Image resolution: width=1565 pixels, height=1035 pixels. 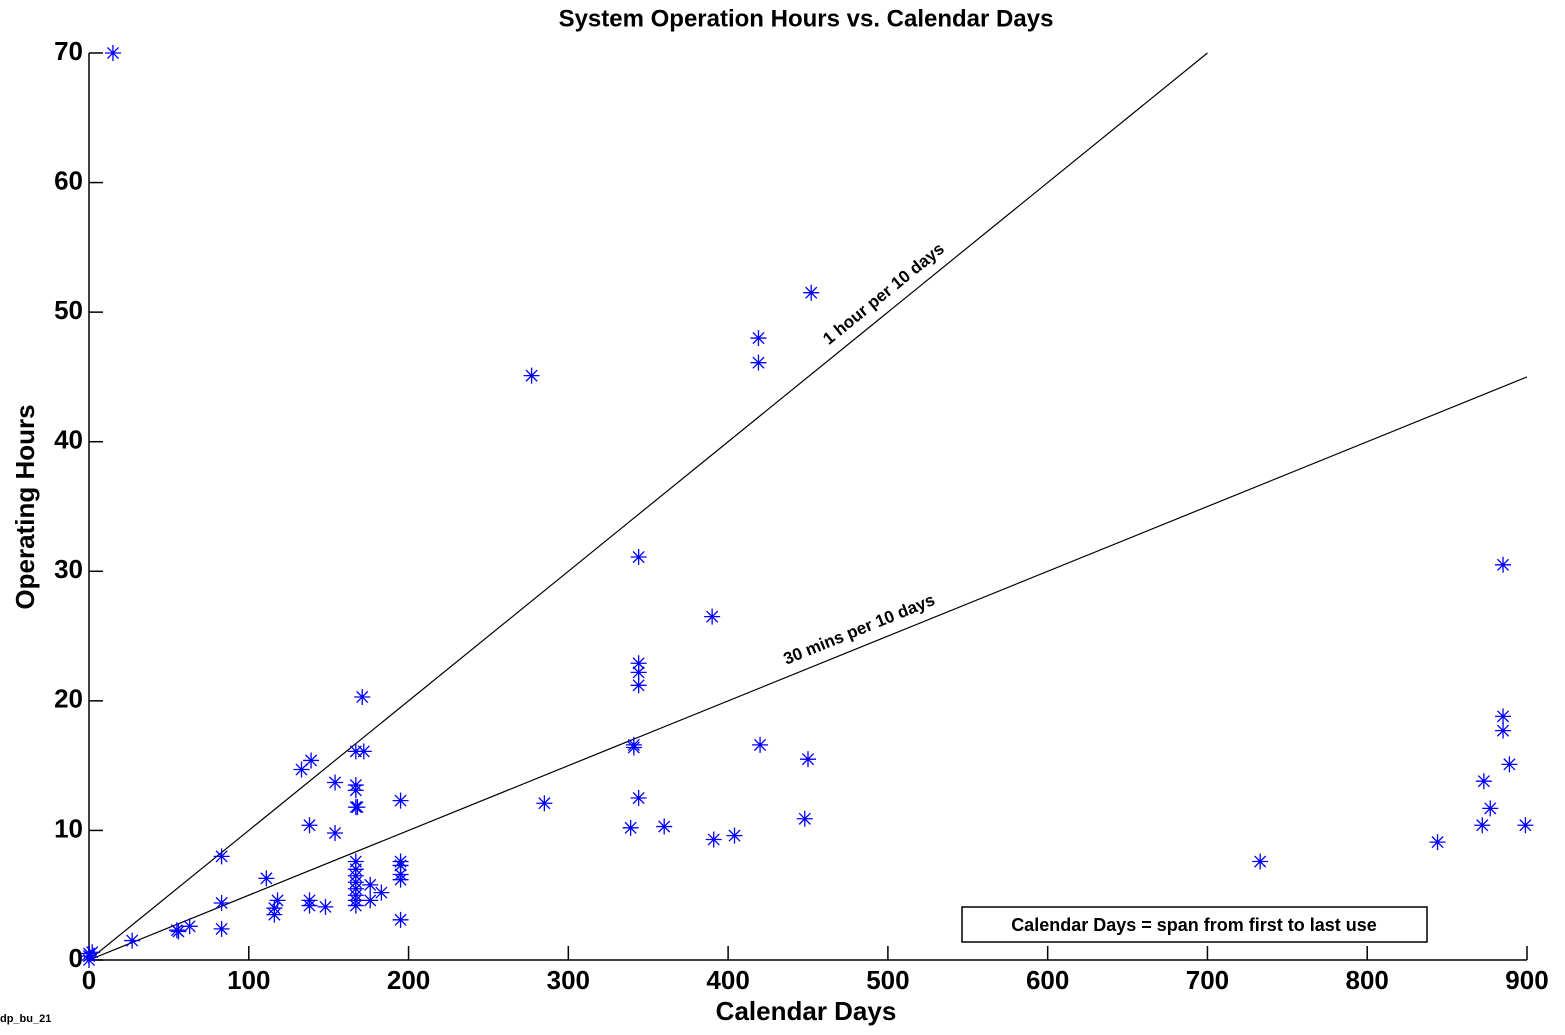 What do you see at coordinates (248, 980) in the screenshot?
I see `x-tick-label: 100` at bounding box center [248, 980].